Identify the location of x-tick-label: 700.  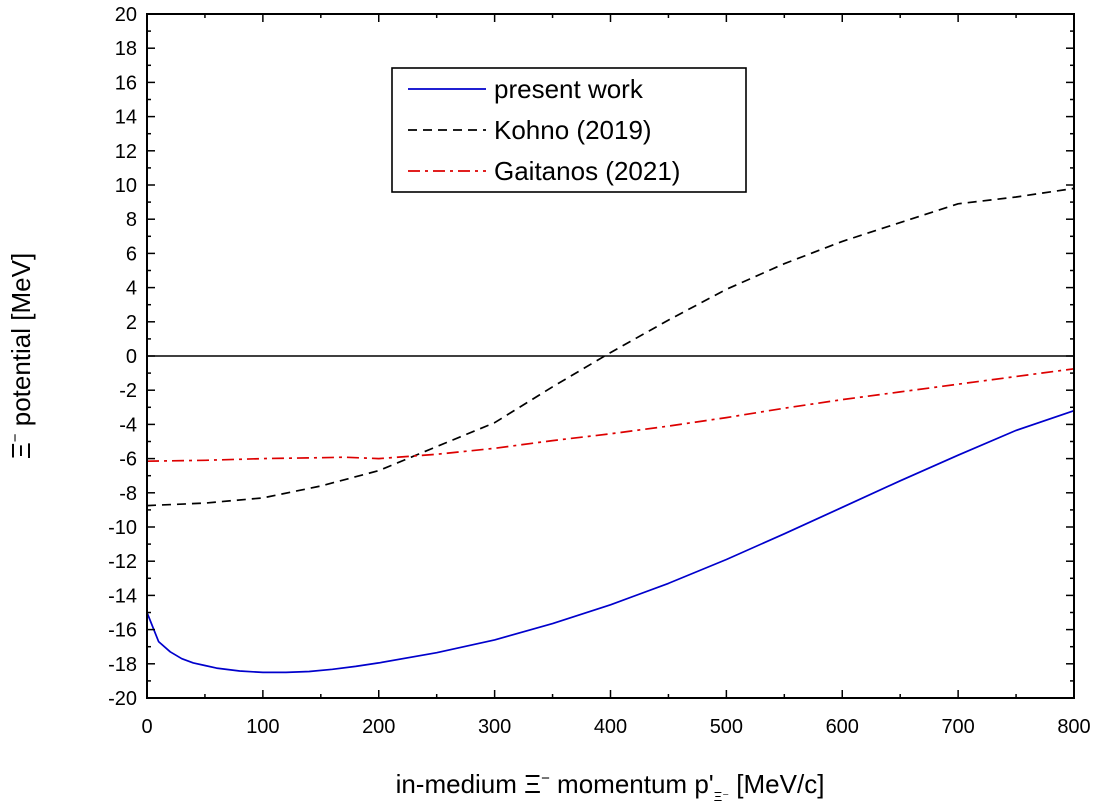
(957, 727).